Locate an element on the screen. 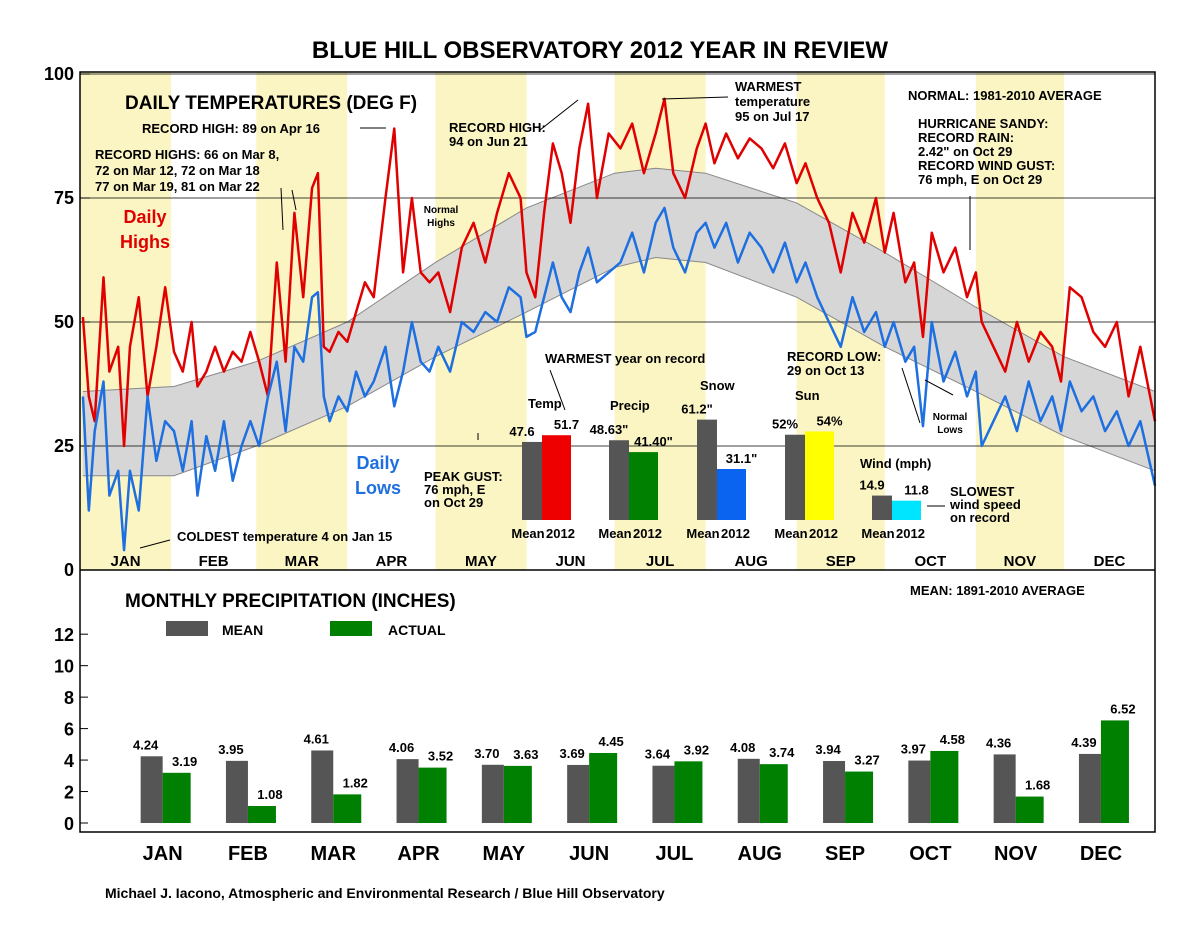  month-label: APR is located at coordinates (392, 561).